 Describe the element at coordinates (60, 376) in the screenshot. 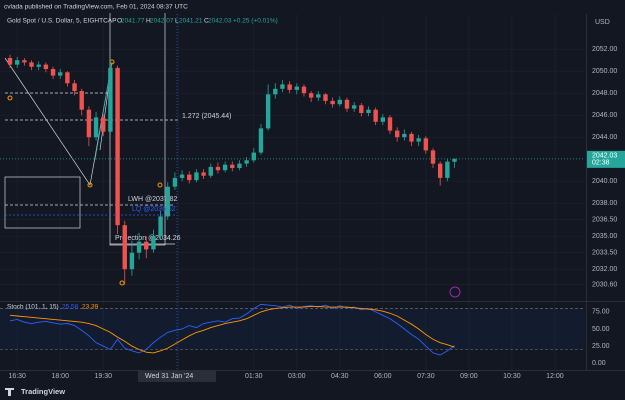

I see `x-tick-label: 18:00` at that location.